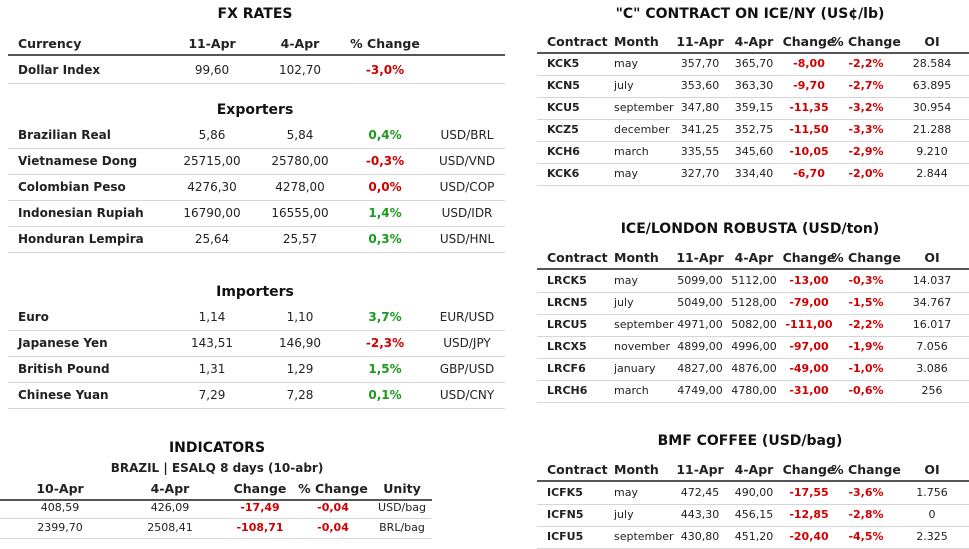 Image resolution: width=969 pixels, height=549 pixels. Describe the element at coordinates (385, 317) in the screenshot. I see `table-cell: 3,7%` at that location.